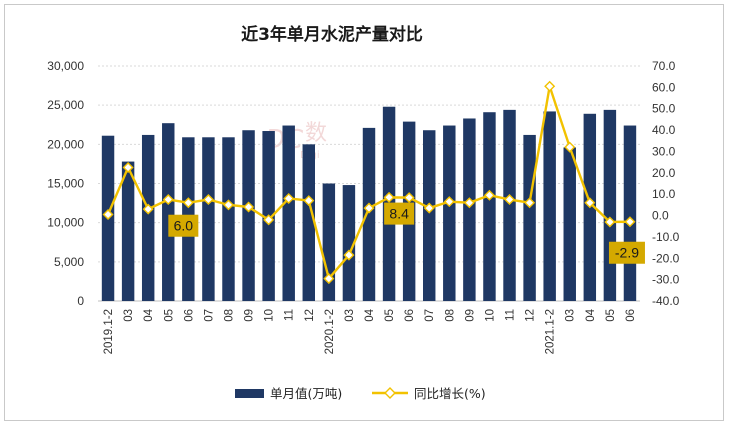 Image resolution: width=730 pixels, height=427 pixels. Describe the element at coordinates (531, 315) in the screenshot. I see `x-tick-label: 12` at that location.